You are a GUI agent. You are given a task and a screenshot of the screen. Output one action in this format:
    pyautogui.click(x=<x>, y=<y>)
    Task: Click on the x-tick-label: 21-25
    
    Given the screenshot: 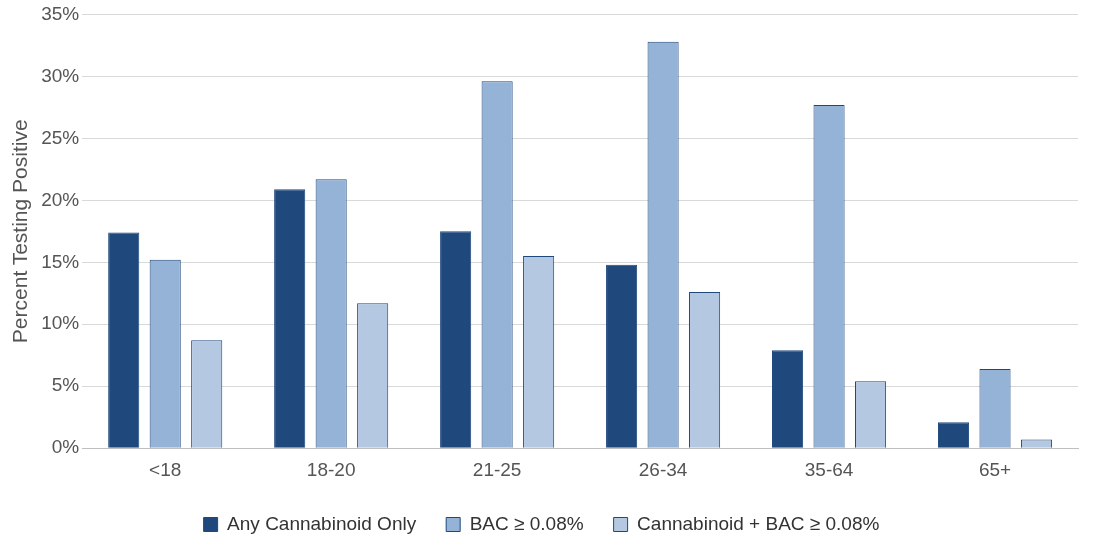 What is the action you would take?
    pyautogui.click(x=497, y=469)
    